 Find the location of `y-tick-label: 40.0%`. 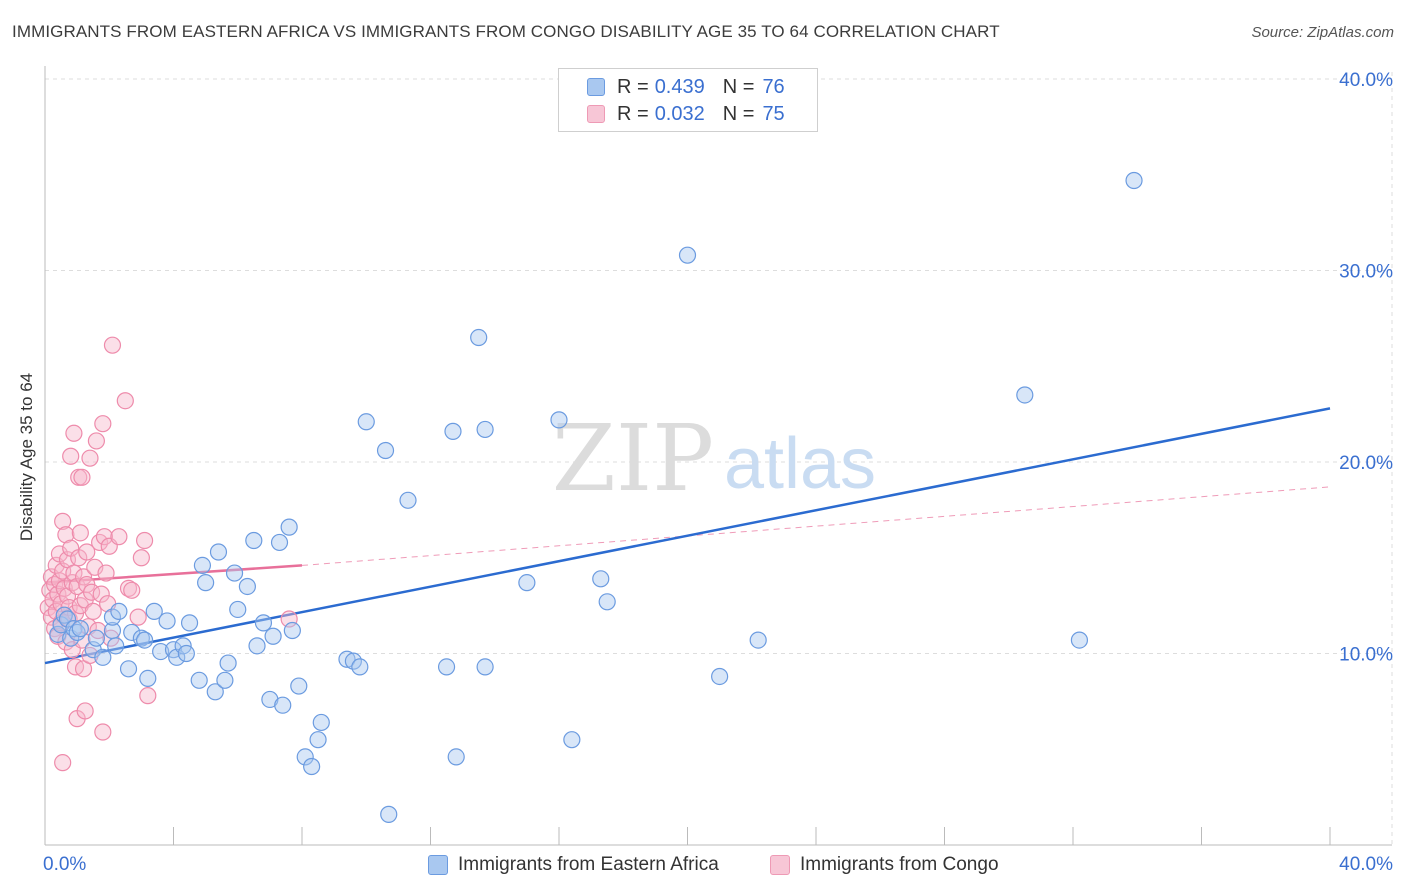

y-tick-label: 40.0% is located at coordinates (1366, 80).